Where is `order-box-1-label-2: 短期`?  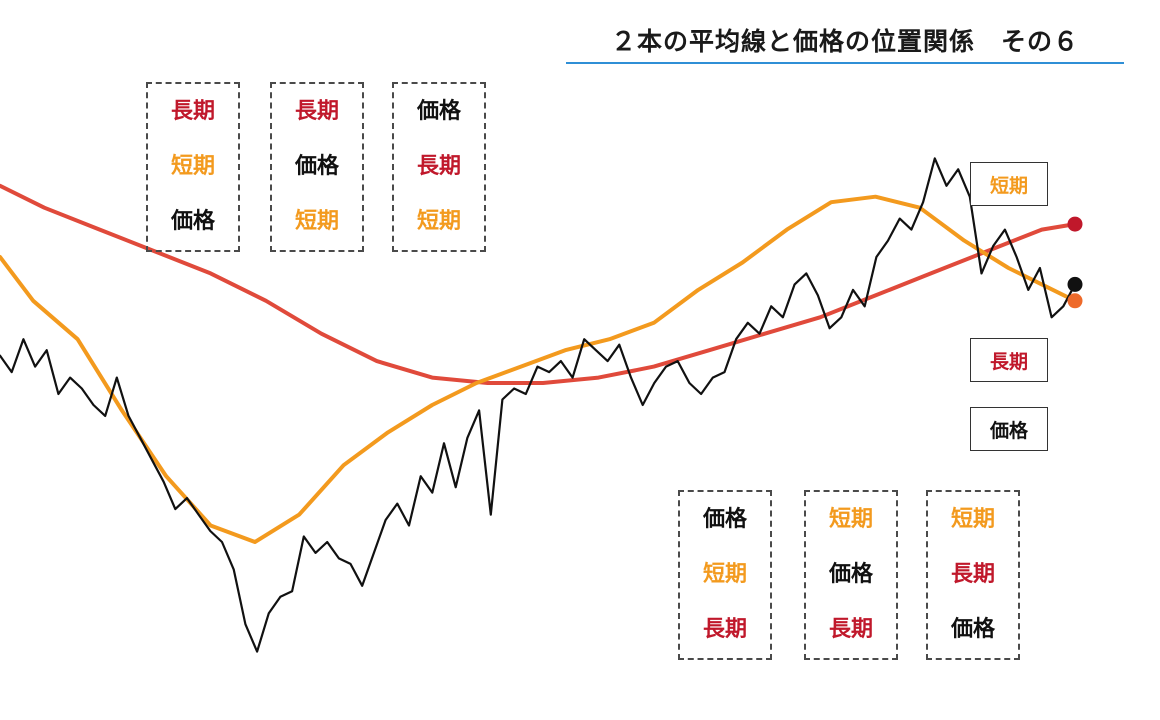 order-box-1-label-2: 短期 is located at coordinates (192, 166).